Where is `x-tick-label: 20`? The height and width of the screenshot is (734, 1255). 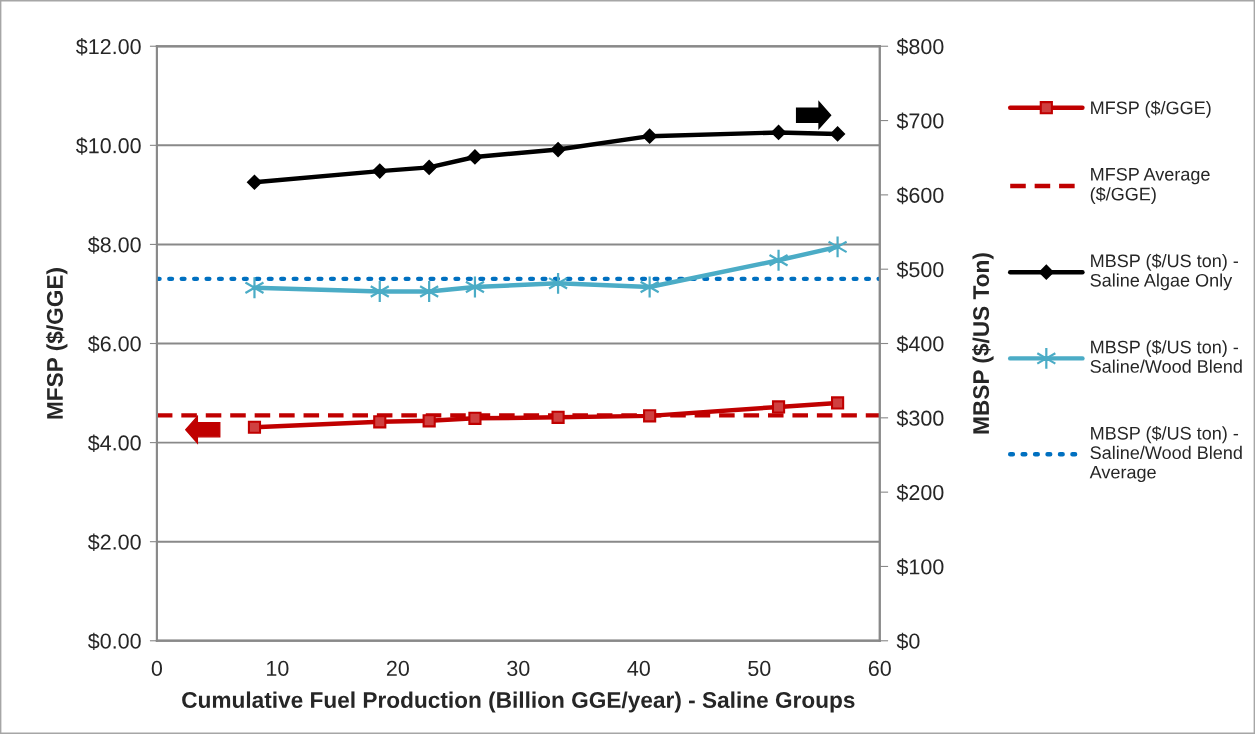 x-tick-label: 20 is located at coordinates (397, 668).